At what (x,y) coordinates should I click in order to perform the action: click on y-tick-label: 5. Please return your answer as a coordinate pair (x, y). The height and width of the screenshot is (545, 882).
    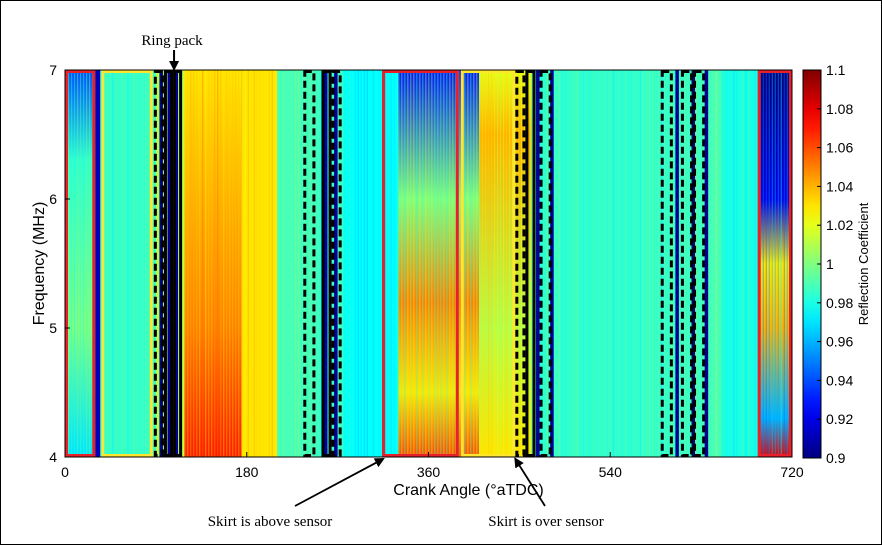
    Looking at the image, I should click on (53, 328).